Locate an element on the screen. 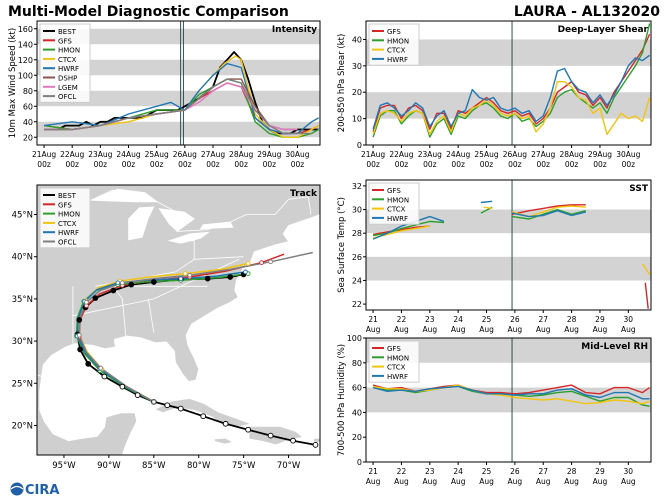 The width and height of the screenshot is (666, 500). sst-xtick-label: 26 is located at coordinates (515, 319).